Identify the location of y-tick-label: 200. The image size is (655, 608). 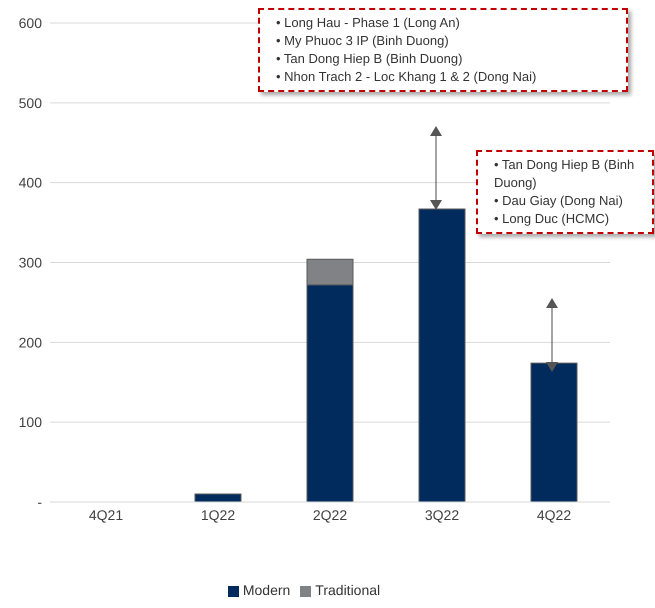
(30, 342).